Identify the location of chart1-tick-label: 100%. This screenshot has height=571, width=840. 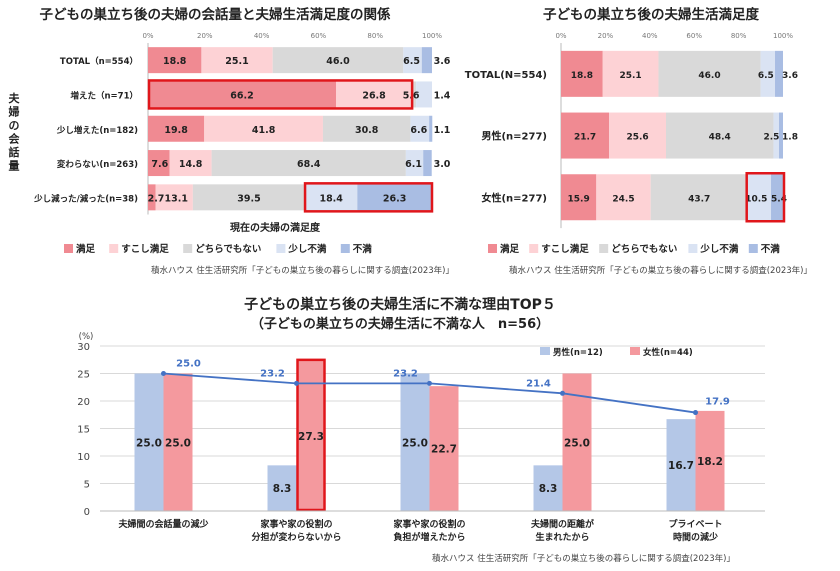
(432, 36).